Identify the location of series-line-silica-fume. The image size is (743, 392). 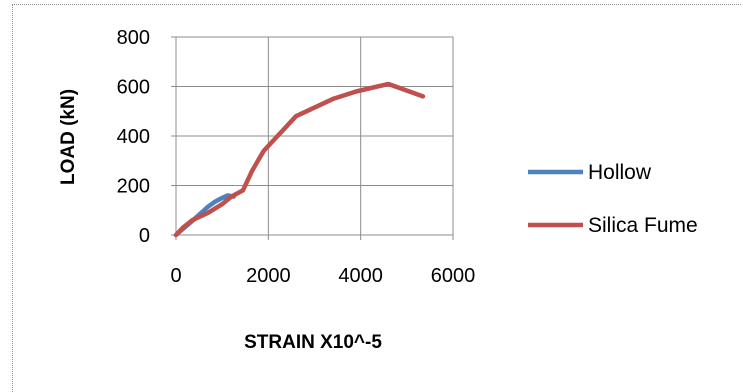
(299, 159).